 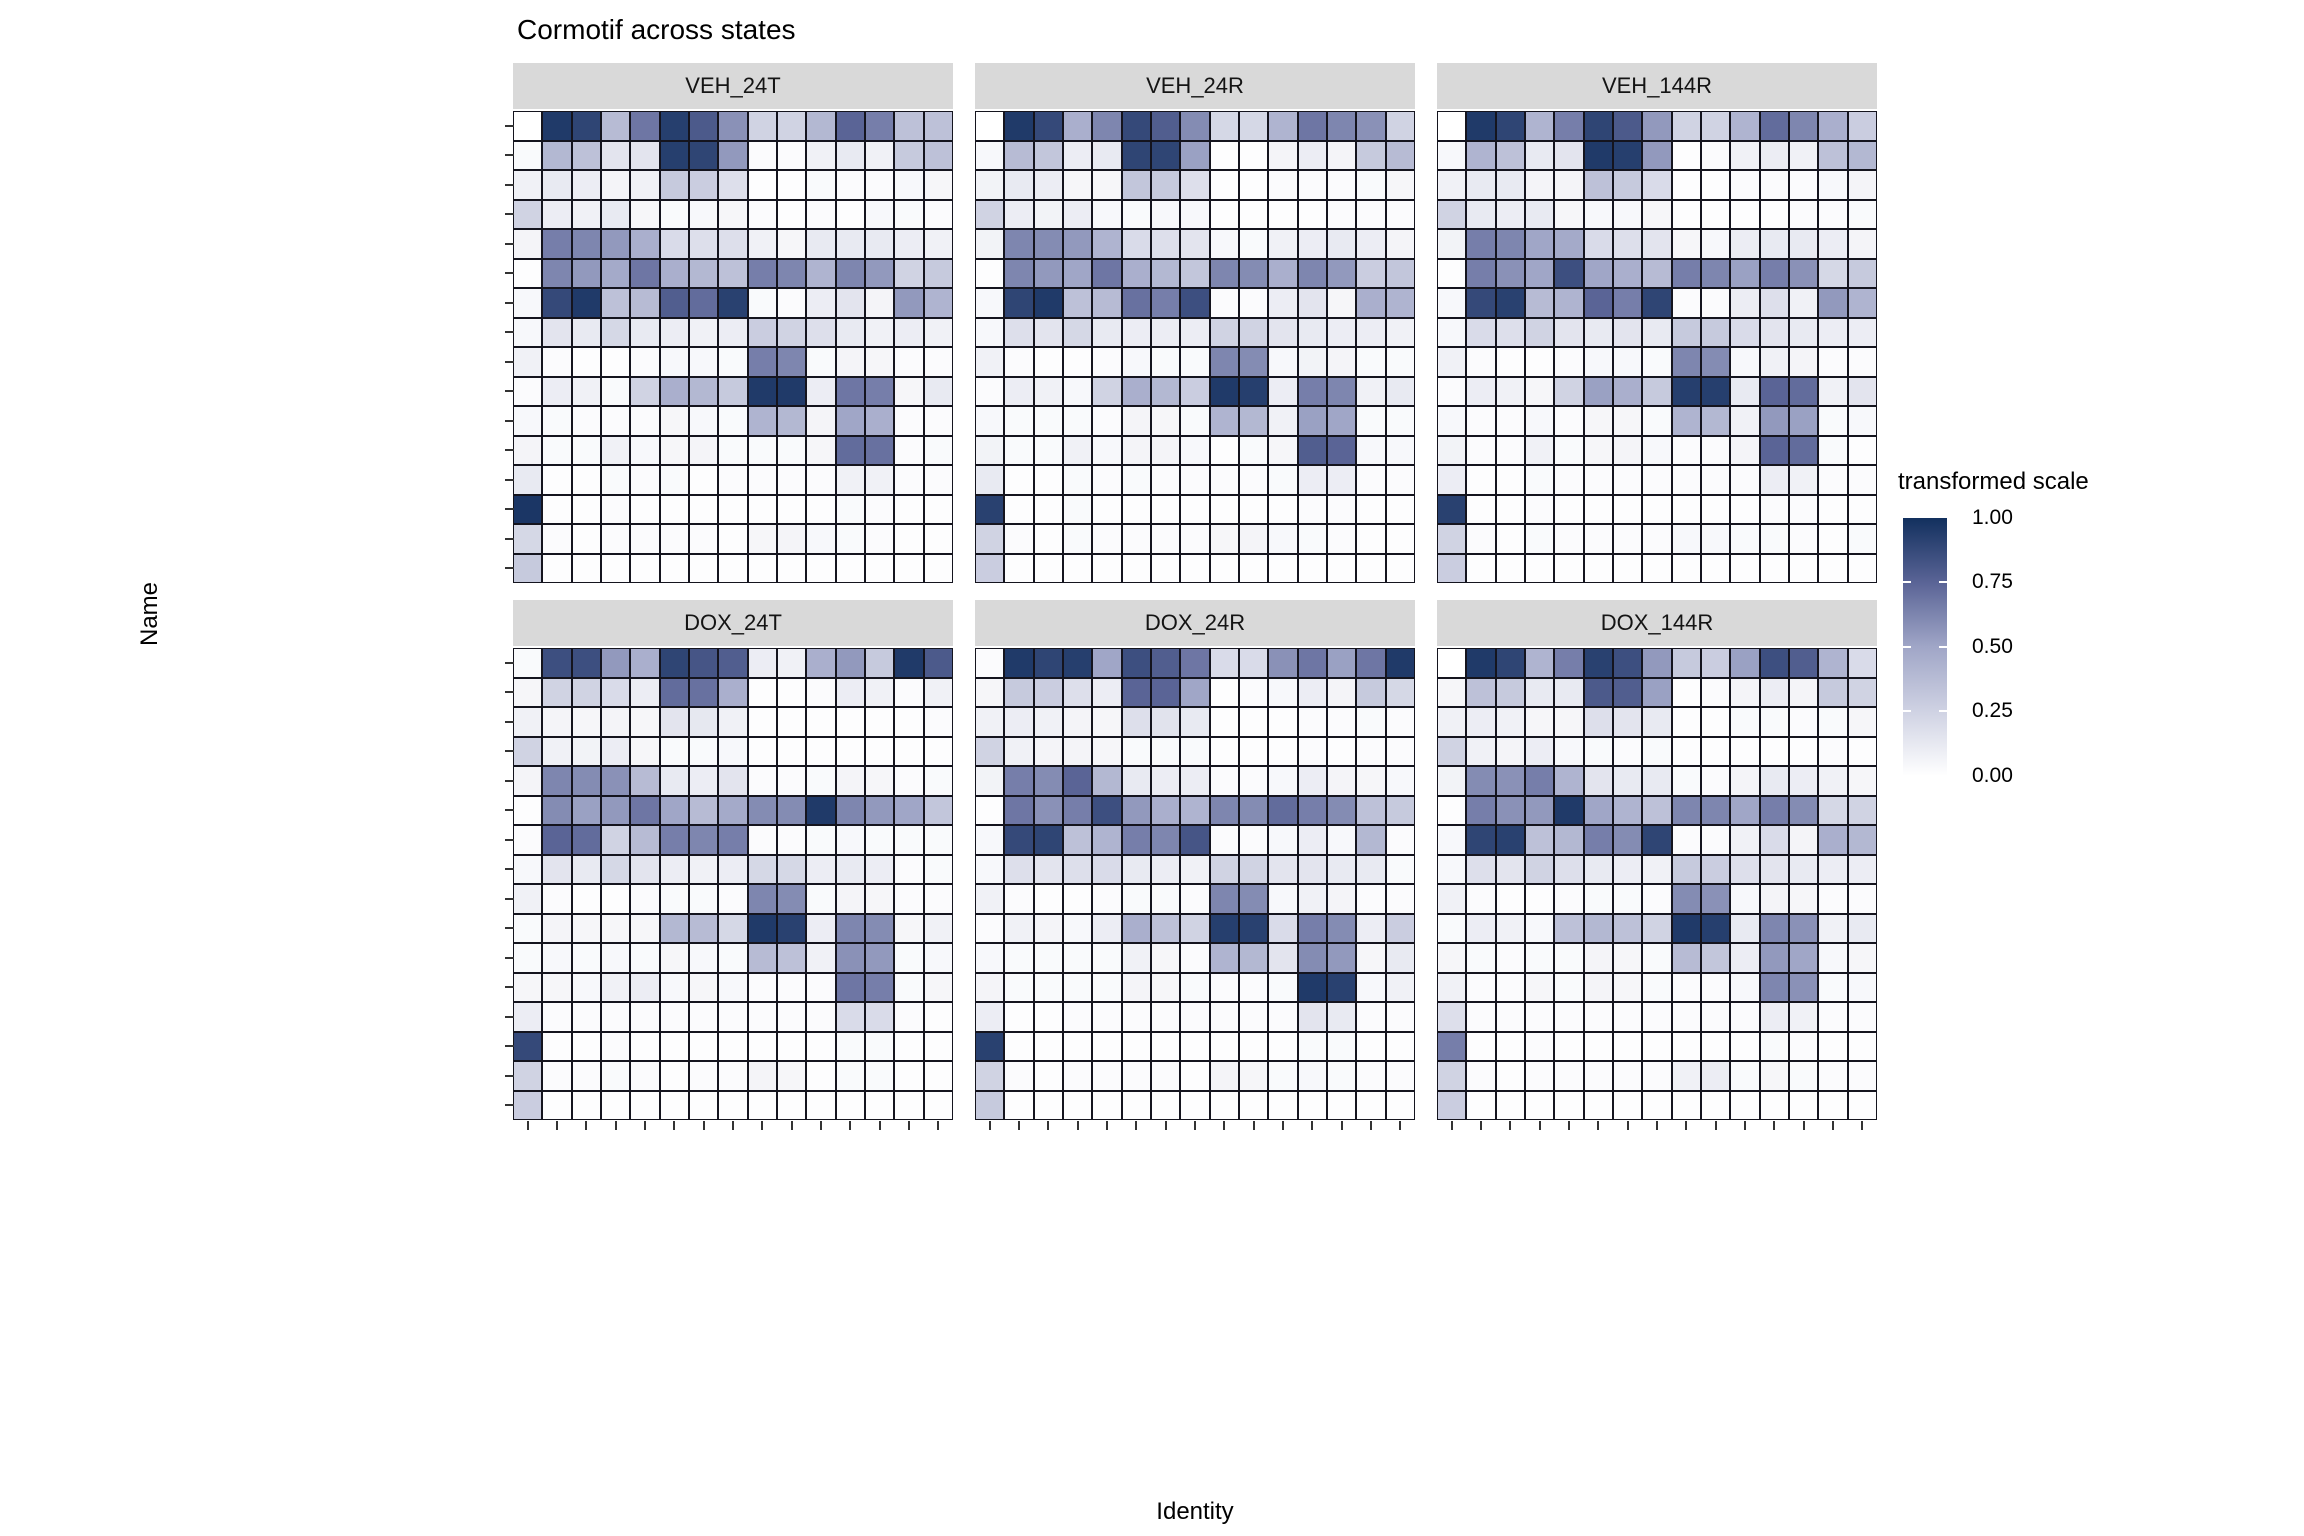 I want to click on legend-title: transformed scale, so click(x=1993, y=481).